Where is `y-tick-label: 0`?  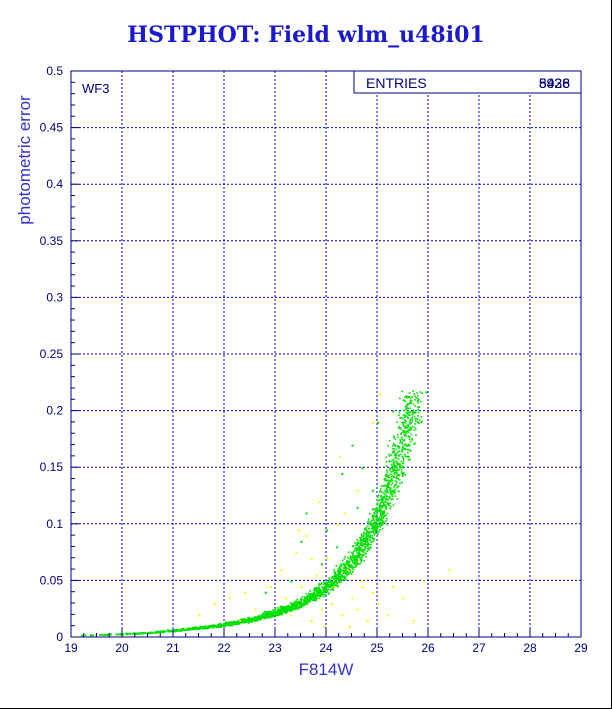 y-tick-label: 0 is located at coordinates (59, 637).